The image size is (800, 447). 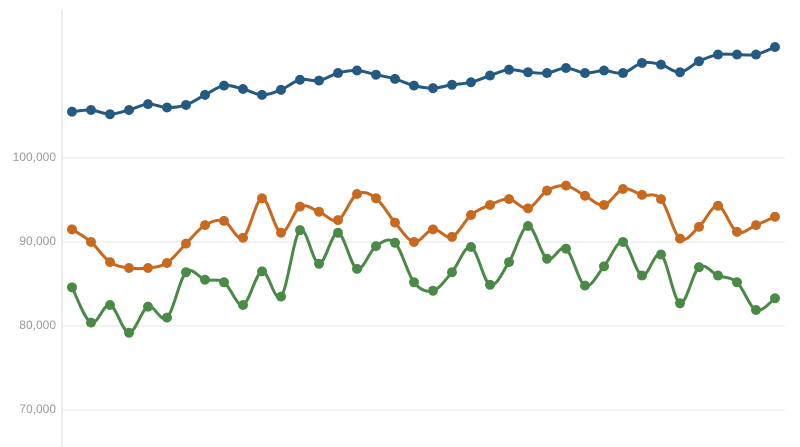 I want to click on y-tick-label: 70,000, so click(x=37, y=409).